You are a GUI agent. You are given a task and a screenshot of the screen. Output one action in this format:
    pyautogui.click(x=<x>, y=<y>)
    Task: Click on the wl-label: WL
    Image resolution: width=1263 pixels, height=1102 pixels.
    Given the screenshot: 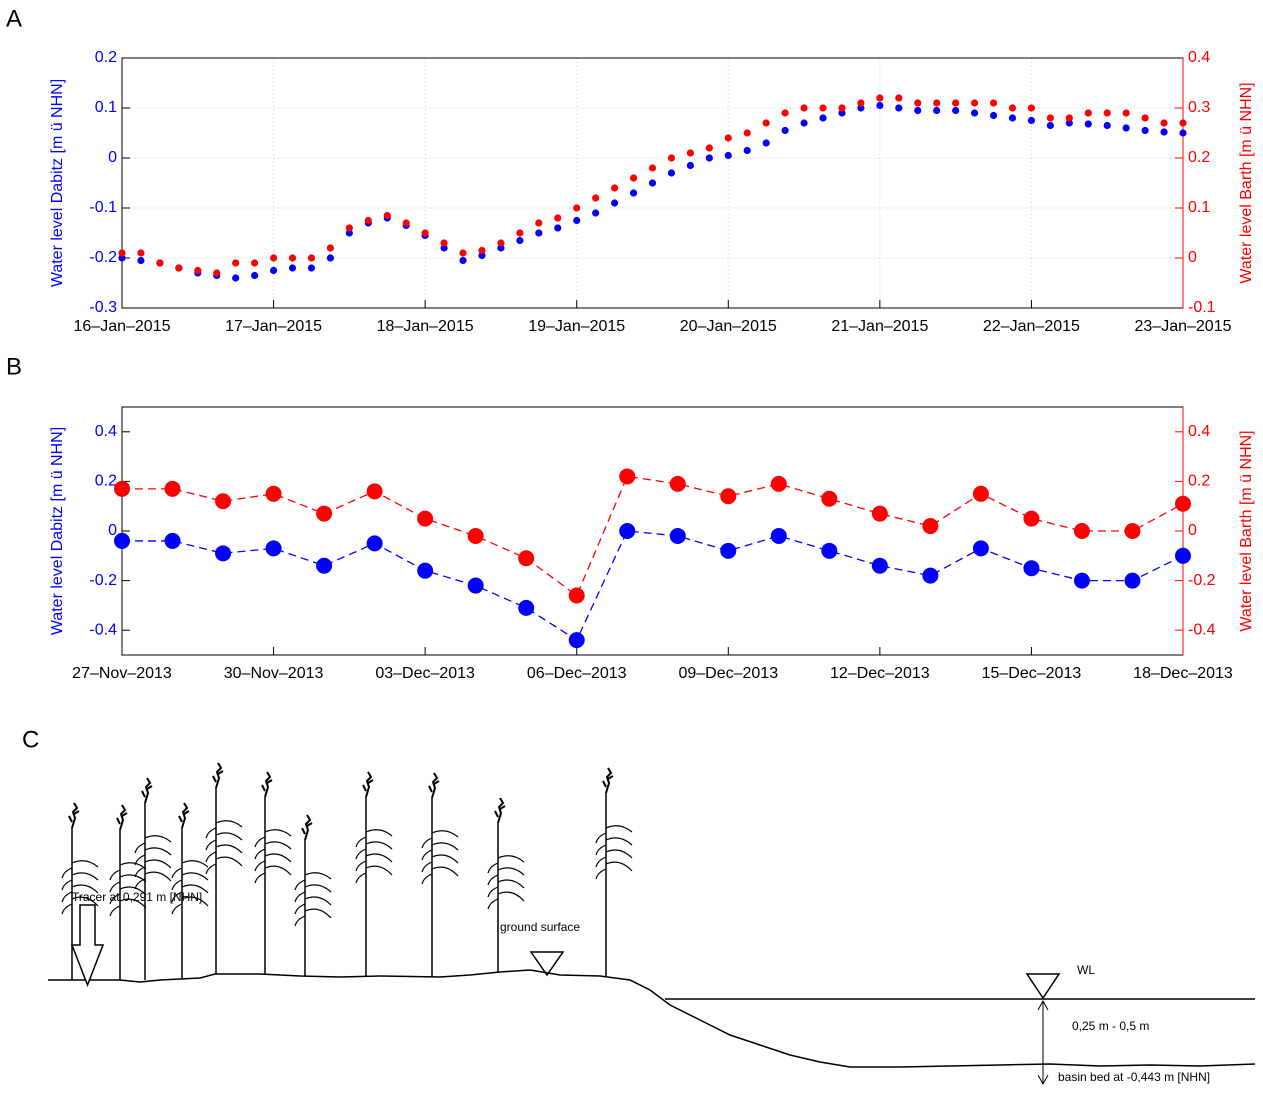 What is the action you would take?
    pyautogui.click(x=1086, y=970)
    